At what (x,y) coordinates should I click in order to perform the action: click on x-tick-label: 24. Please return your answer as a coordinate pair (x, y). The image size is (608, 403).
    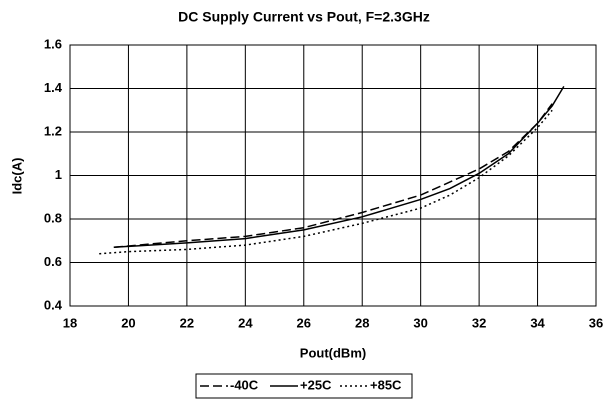
    Looking at the image, I should click on (245, 322).